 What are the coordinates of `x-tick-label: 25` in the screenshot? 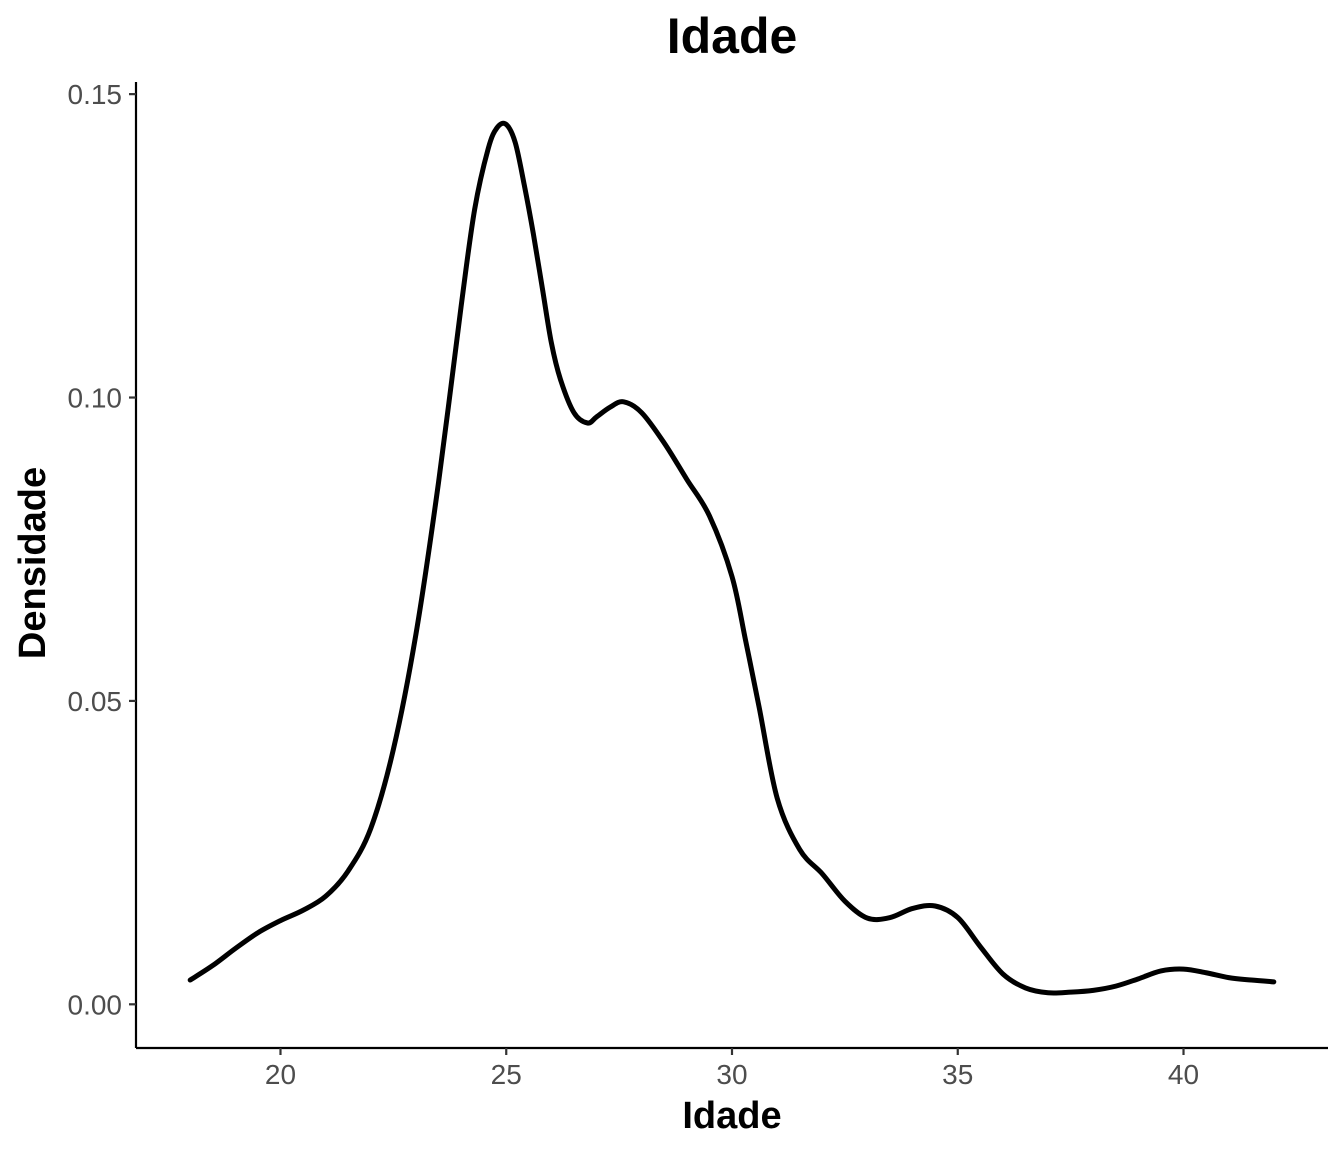 It's located at (506, 1074).